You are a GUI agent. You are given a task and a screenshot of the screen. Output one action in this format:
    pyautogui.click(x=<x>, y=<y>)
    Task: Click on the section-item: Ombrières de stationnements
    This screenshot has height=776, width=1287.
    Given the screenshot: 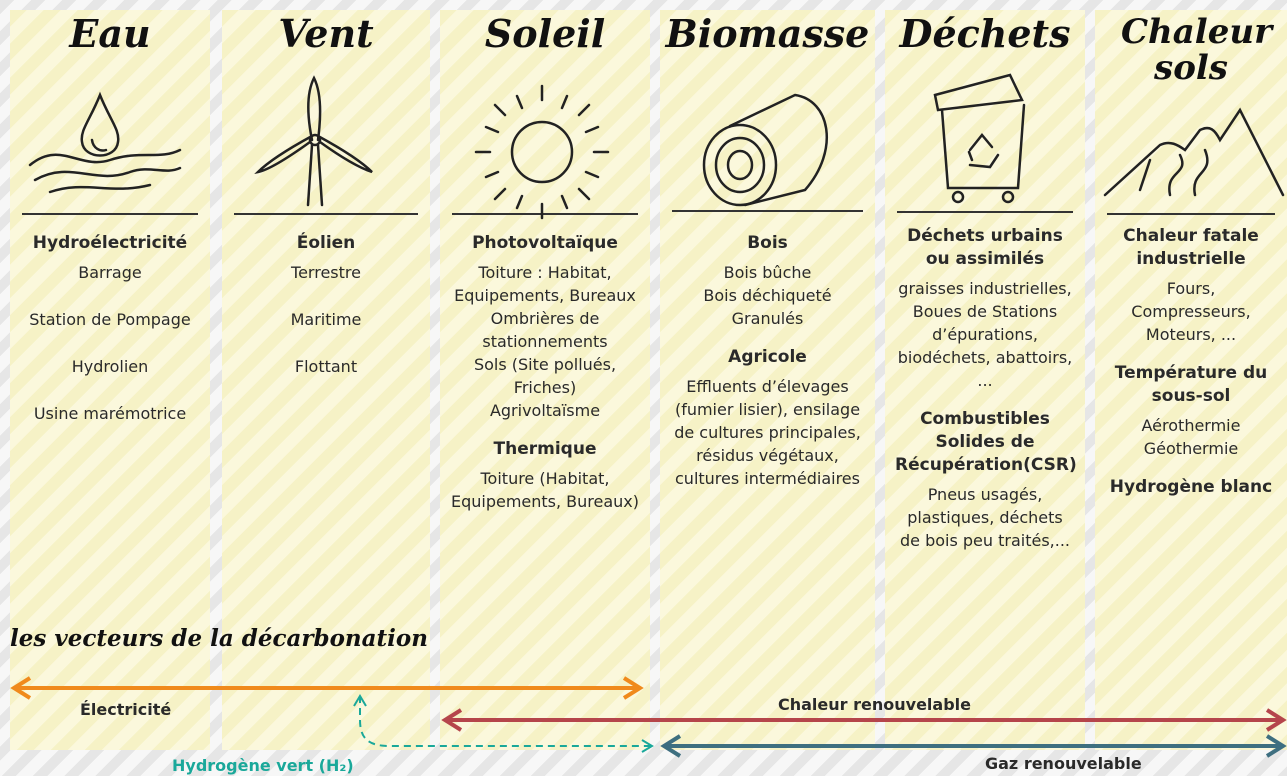 What is the action you would take?
    pyautogui.click(x=545, y=330)
    